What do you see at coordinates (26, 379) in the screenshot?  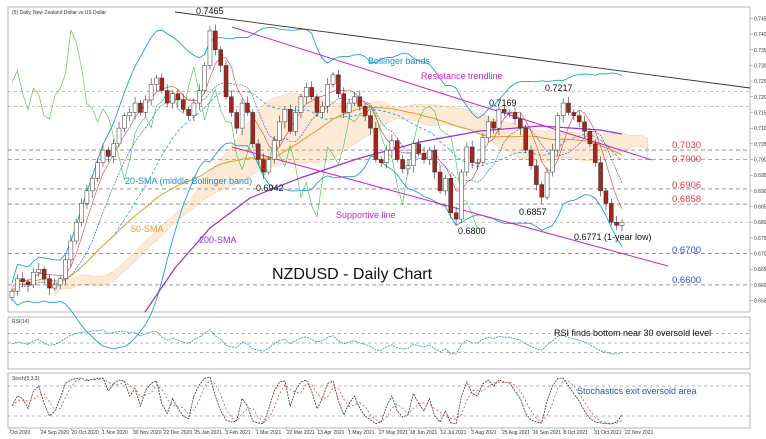 I see `stochastic-panel-label: Stoch(5,3,3)` at bounding box center [26, 379].